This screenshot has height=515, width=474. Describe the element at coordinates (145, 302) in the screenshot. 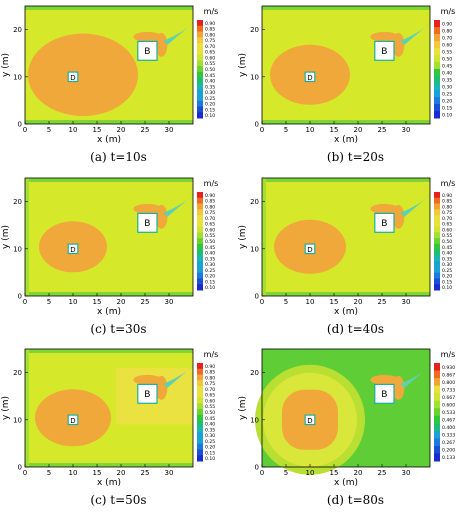

I see `x-tick-label: 25` at that location.